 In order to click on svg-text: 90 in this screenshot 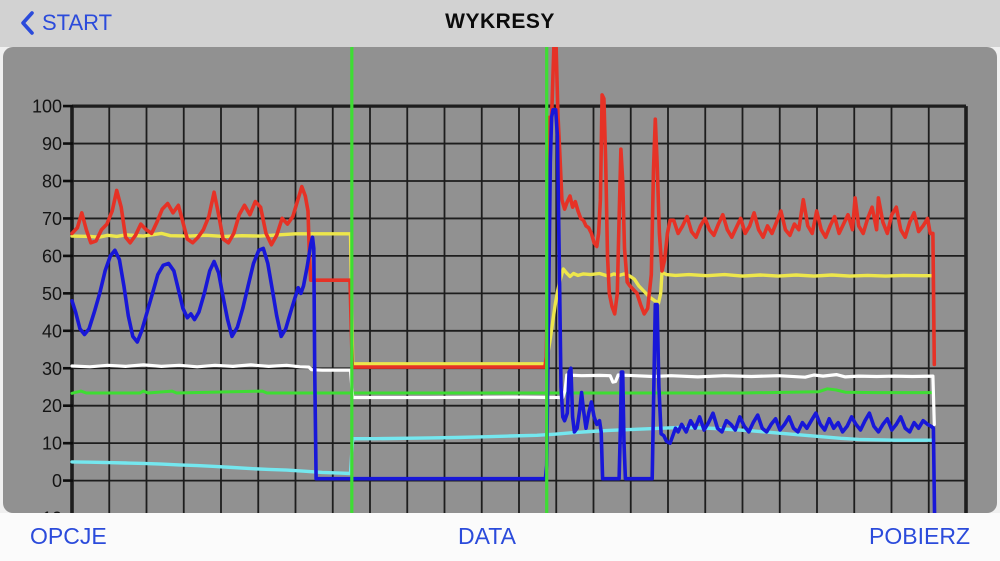, I will do `click(52, 144)`.